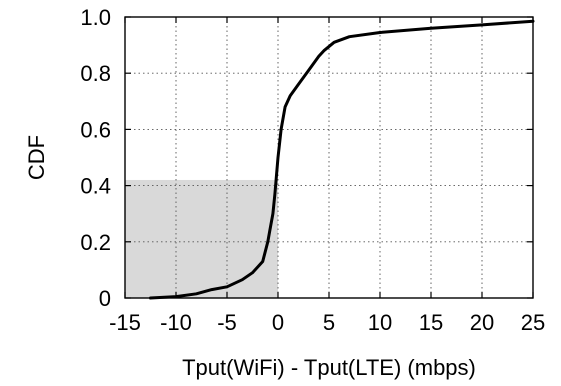 This screenshot has width=561, height=386. I want to click on y-tick-label: 1.0, so click(95, 17).